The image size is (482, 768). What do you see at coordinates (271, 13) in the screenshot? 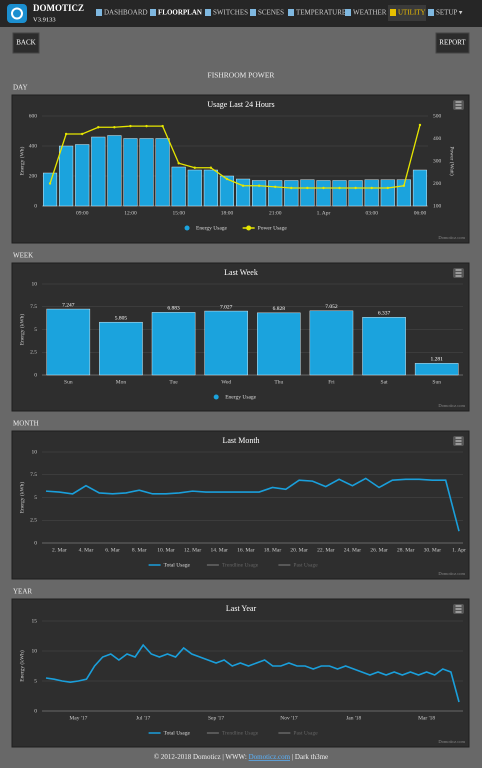
I see `nav-item: SCENES` at bounding box center [271, 13].